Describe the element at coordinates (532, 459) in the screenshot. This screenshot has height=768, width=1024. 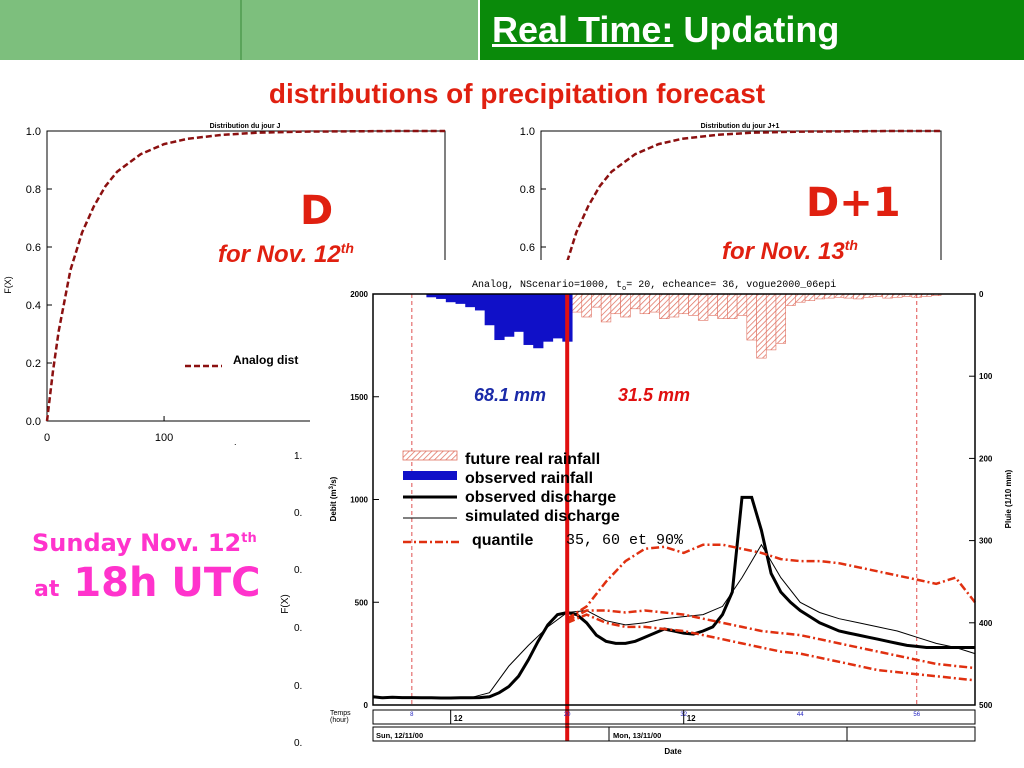
I see `legend-label-future: future real rainfall` at that location.